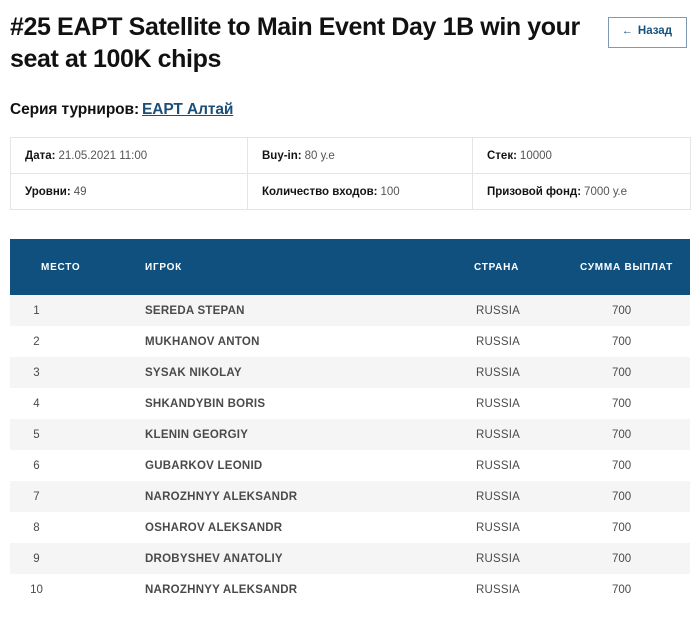  What do you see at coordinates (72, 403) in the screenshot?
I see `cell-place: 4` at bounding box center [72, 403].